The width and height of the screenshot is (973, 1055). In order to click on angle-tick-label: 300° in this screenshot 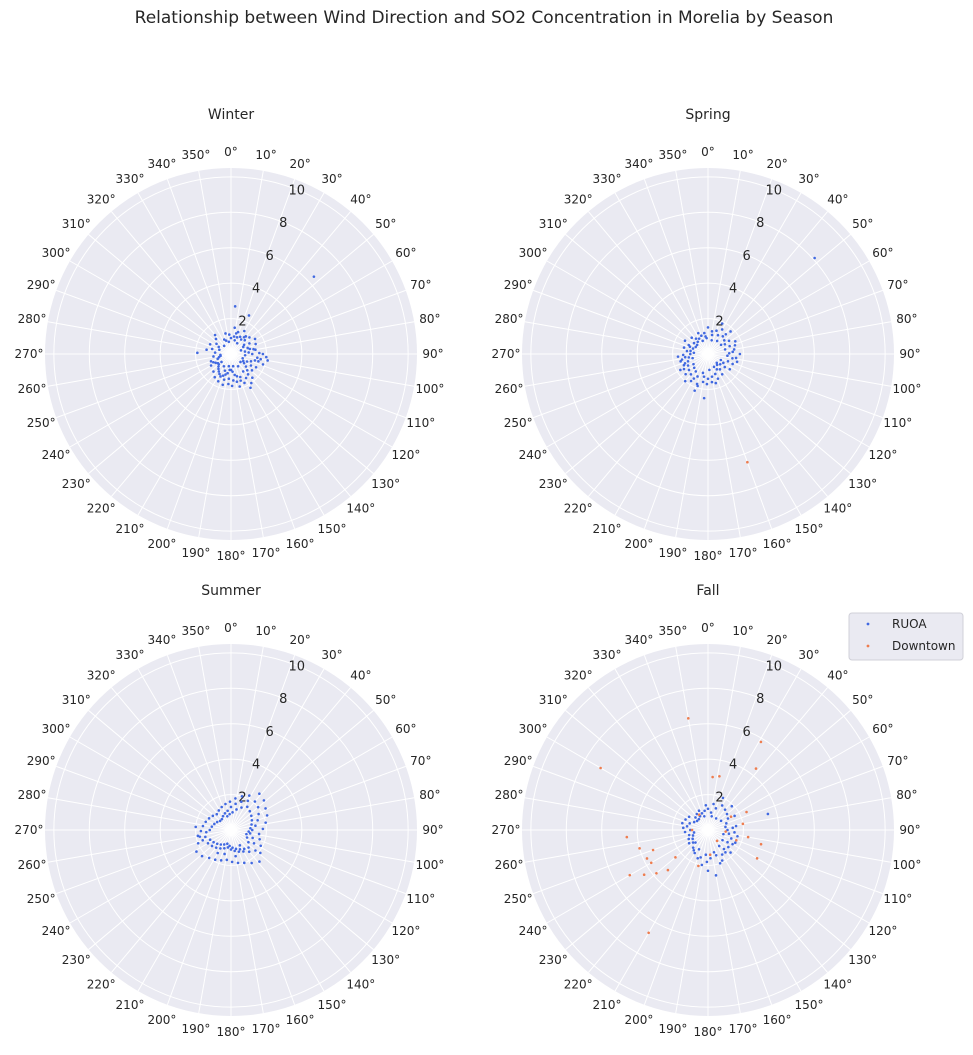, I will do `click(56, 253)`.